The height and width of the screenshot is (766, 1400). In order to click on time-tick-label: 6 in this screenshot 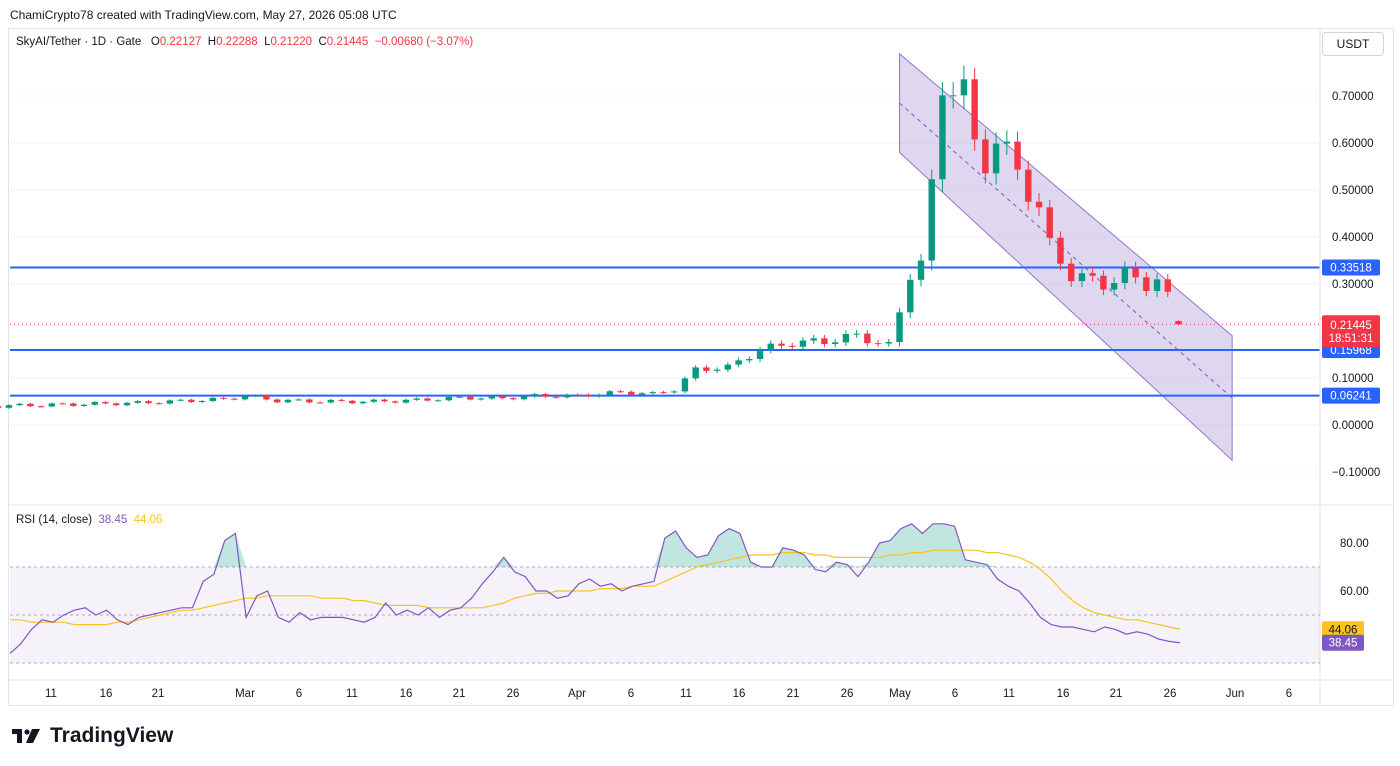, I will do `click(299, 694)`.